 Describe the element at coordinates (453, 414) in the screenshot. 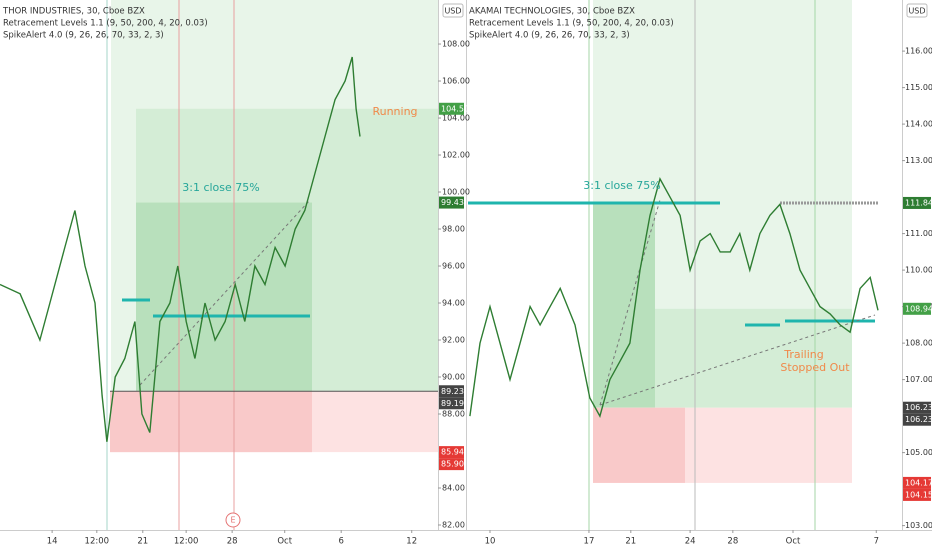

I see `y-tick-label: 88.00` at that location.